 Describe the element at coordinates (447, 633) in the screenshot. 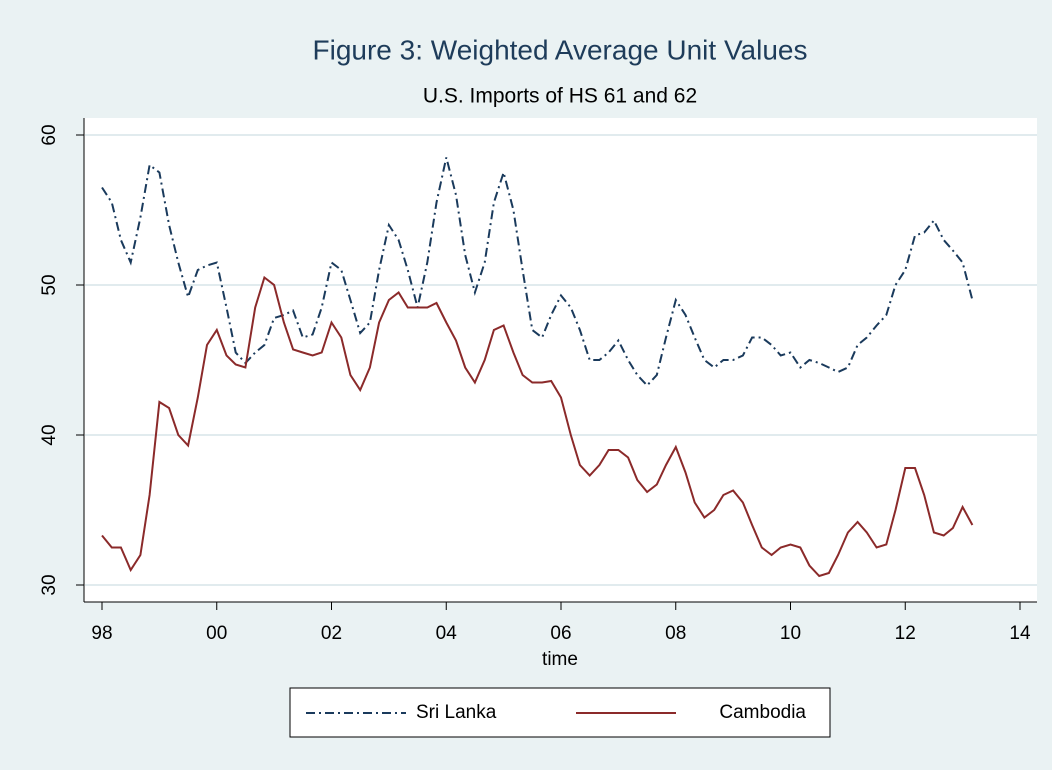

I see `x-tick-label: 04` at that location.